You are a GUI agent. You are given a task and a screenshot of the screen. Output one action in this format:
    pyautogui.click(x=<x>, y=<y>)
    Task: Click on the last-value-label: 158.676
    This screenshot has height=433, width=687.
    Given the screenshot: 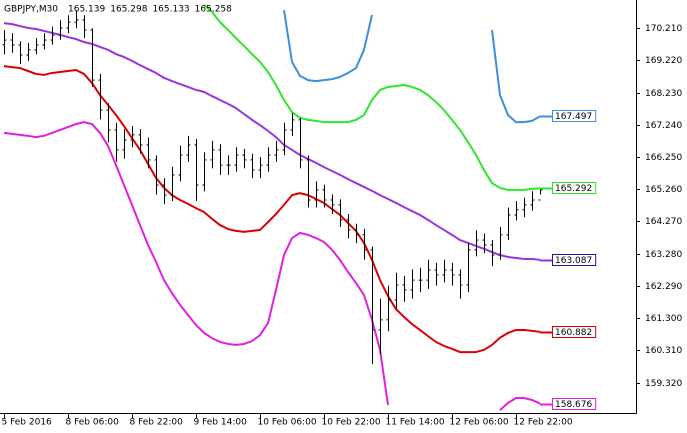 What is the action you would take?
    pyautogui.click(x=573, y=405)
    